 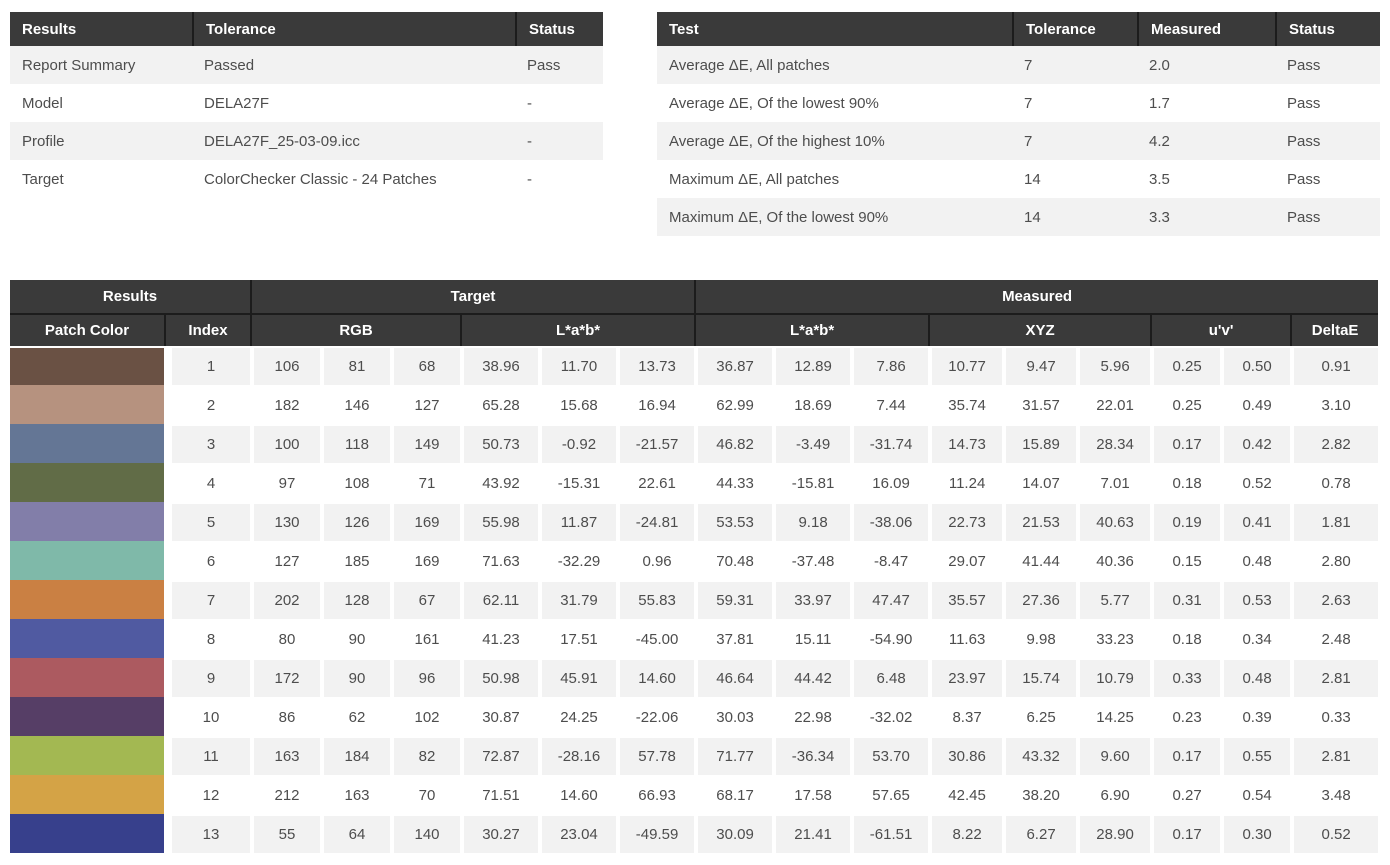 I want to click on target-rgb-cell: 202, so click(x=285, y=599).